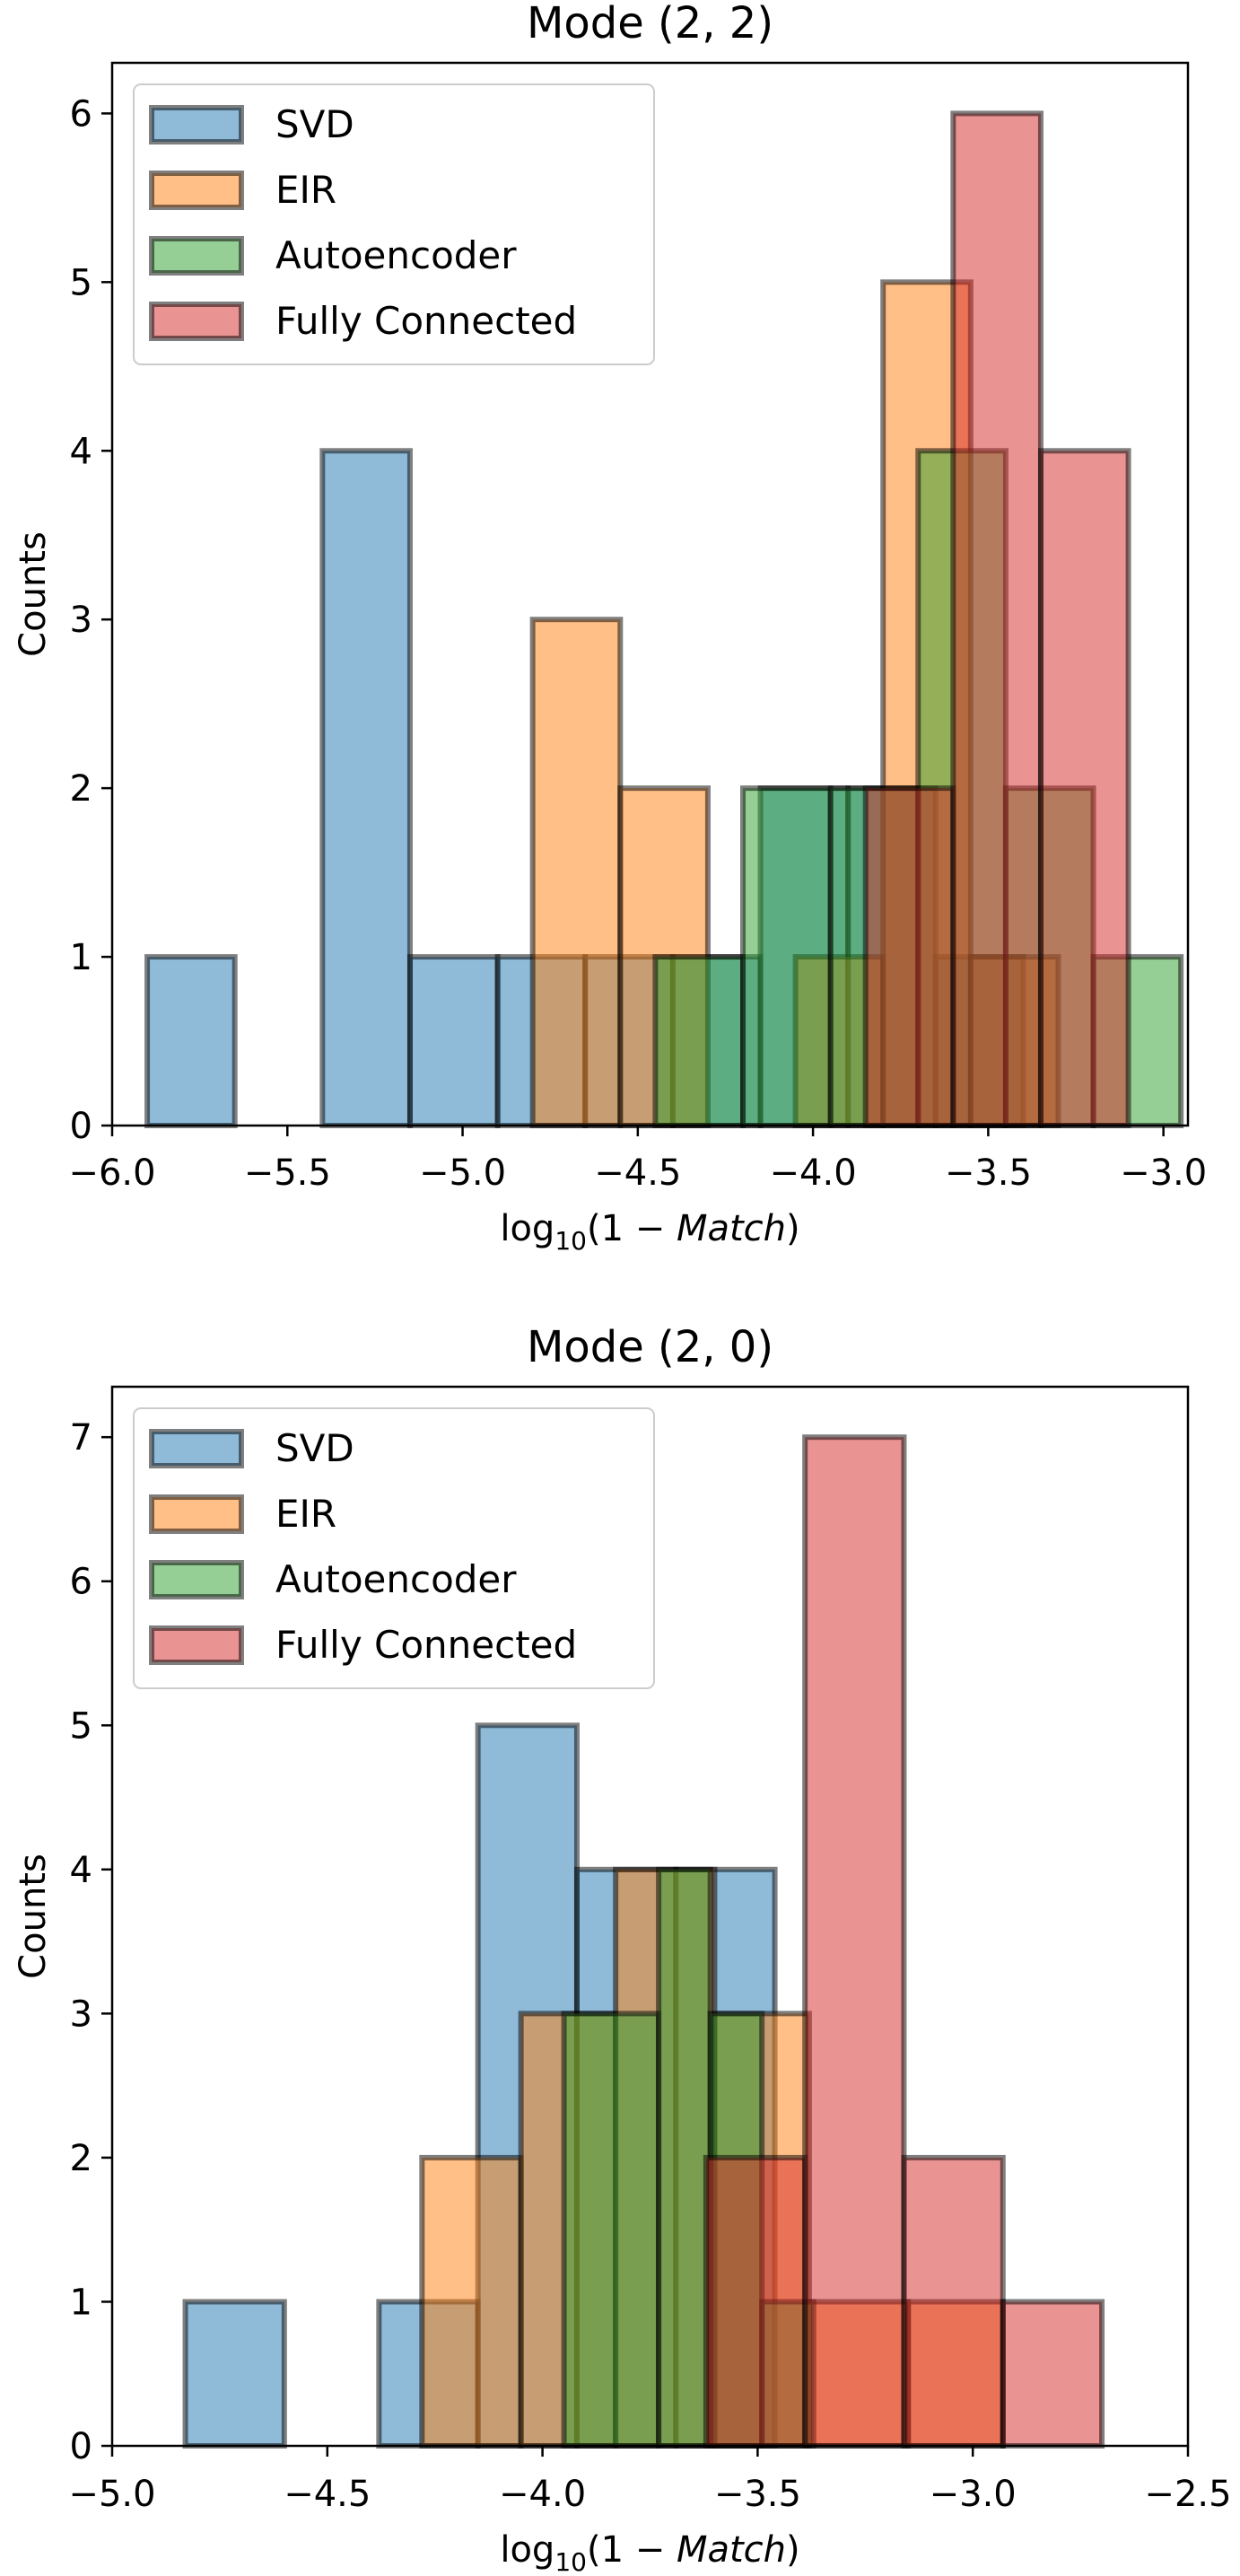  I want to click on x-tick-label: −2.5, so click(1187, 2494).